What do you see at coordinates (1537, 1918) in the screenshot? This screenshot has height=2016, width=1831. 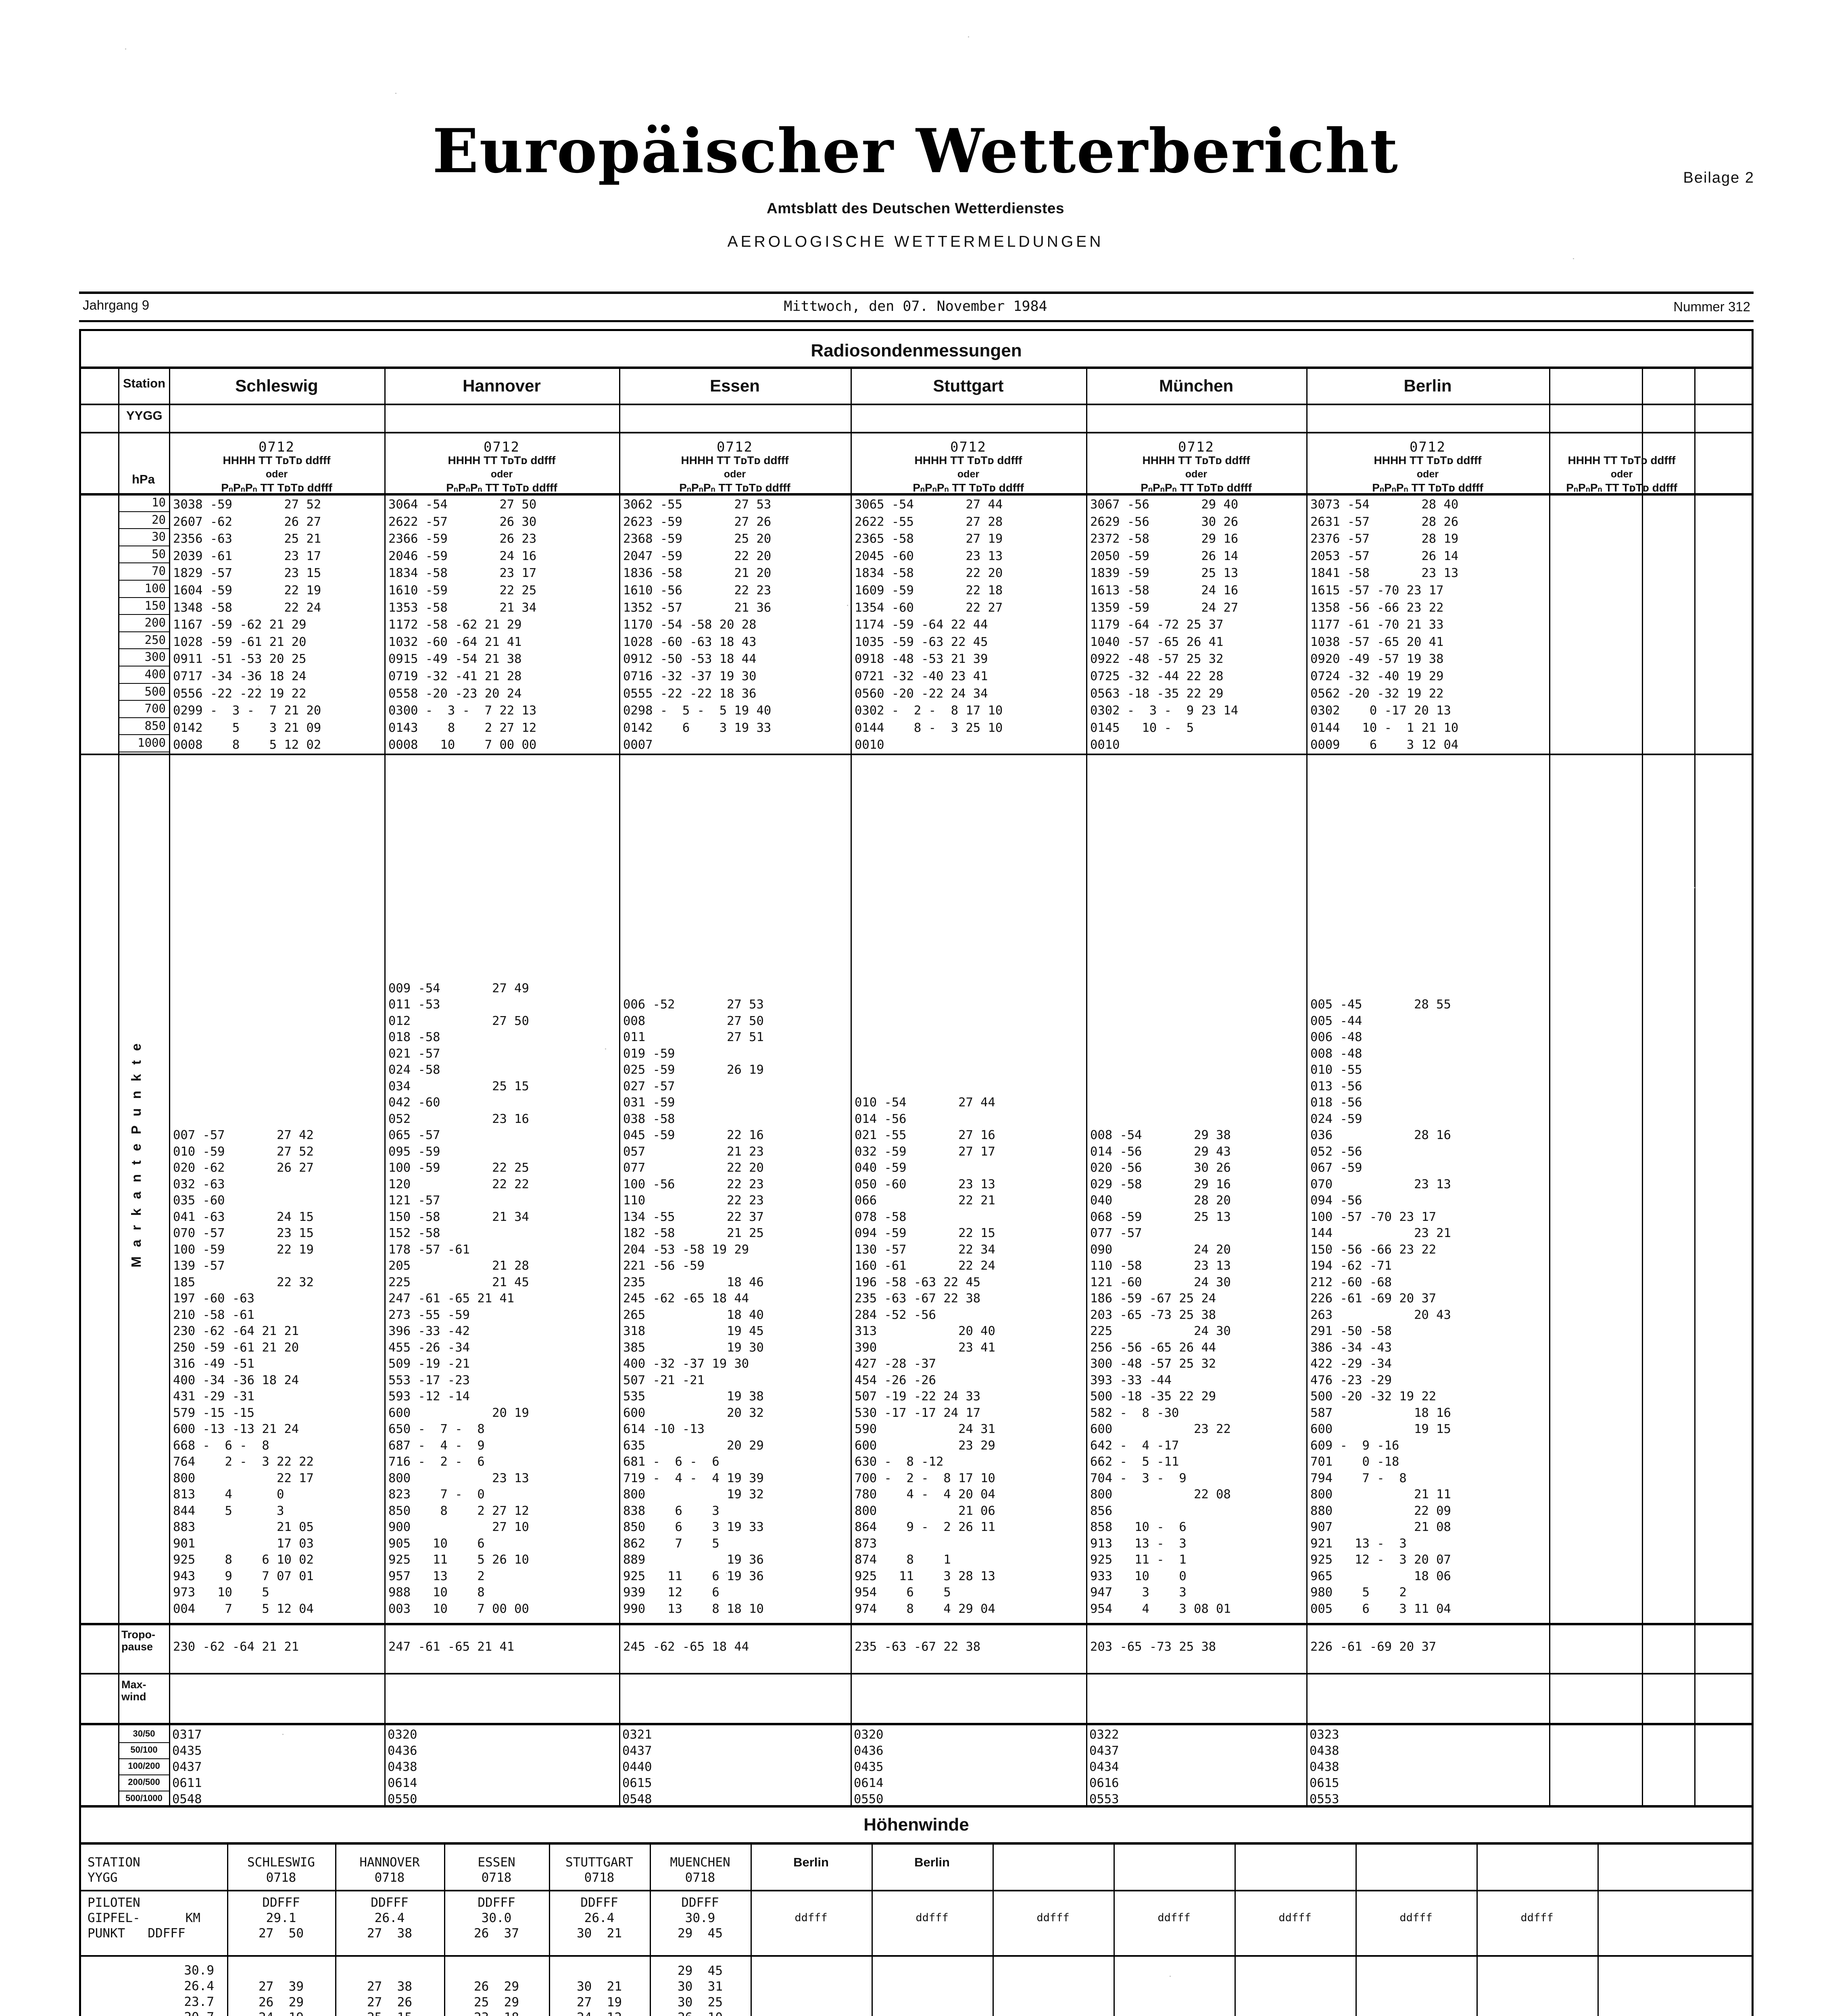 I see `hw-ddfff-small-11: ddfff` at bounding box center [1537, 1918].